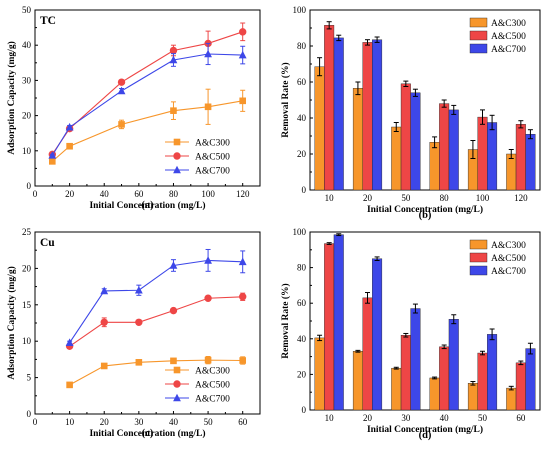 The image size is (550, 451). Describe the element at coordinates (300, 10) in the screenshot. I see `y-tick-label: 100` at that location.